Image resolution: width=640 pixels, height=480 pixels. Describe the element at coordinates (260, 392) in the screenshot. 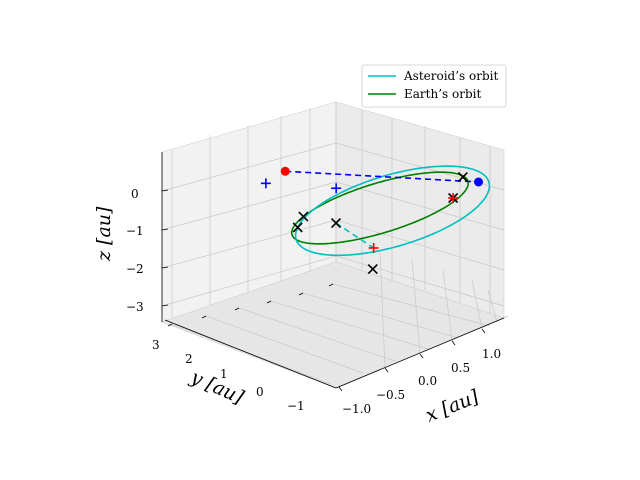

I see `y-tick-label: 0` at that location.